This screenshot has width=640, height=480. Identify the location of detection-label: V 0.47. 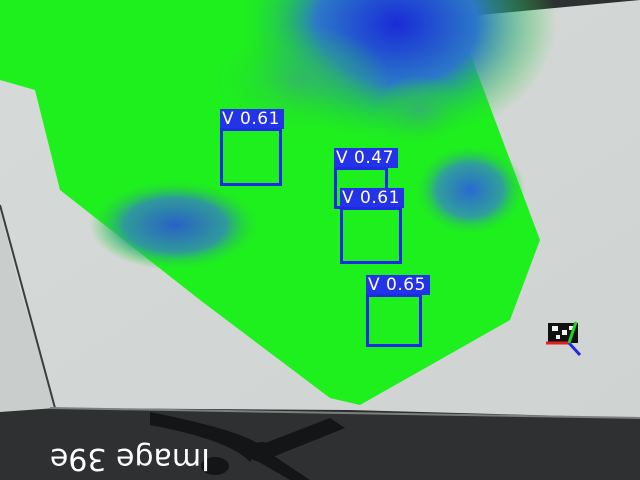
(366, 158).